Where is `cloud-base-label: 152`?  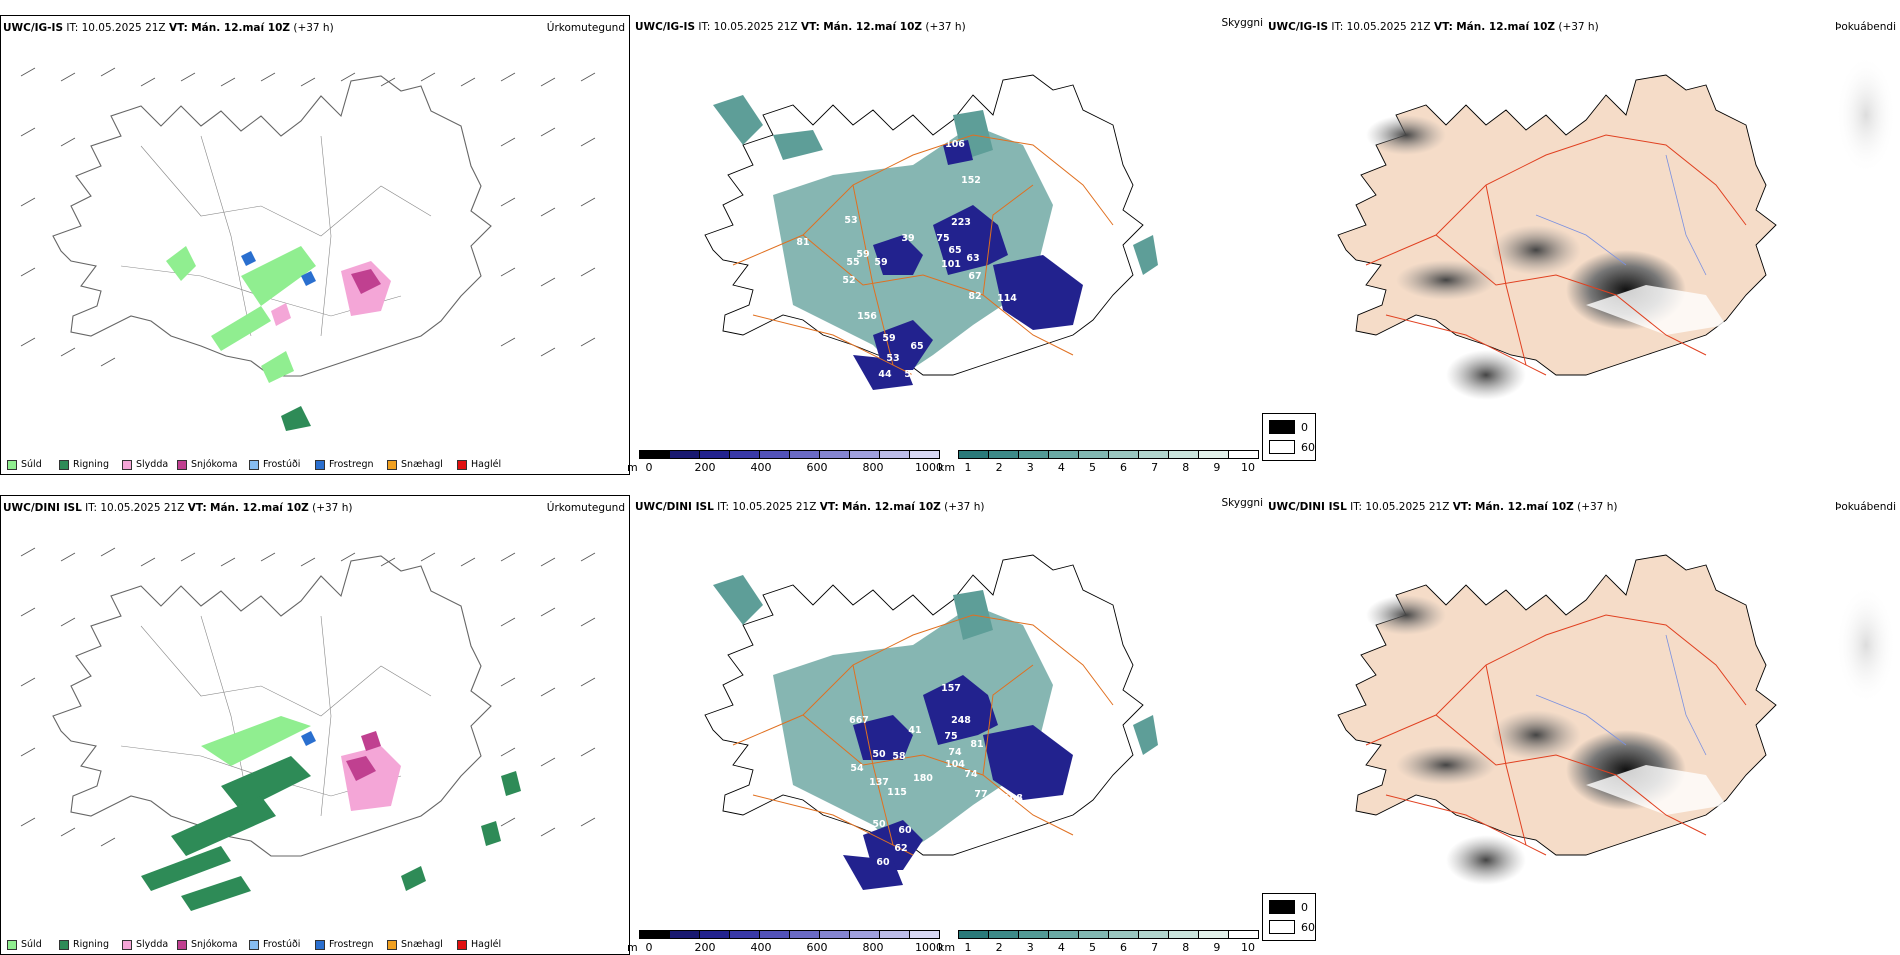 cloud-base-label: 152 is located at coordinates (971, 180).